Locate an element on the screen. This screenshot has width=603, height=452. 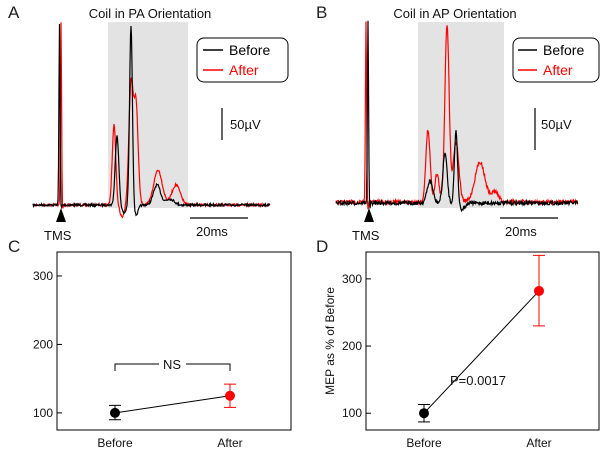
significance-label: NS is located at coordinates (172, 364).